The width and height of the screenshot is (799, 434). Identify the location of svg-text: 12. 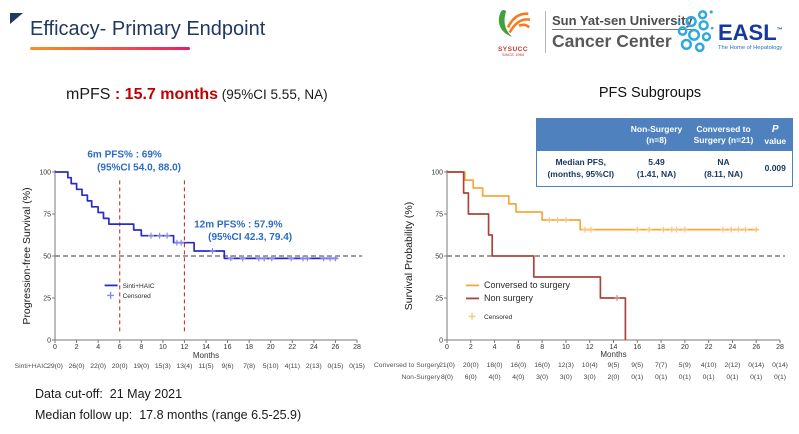
(590, 347).